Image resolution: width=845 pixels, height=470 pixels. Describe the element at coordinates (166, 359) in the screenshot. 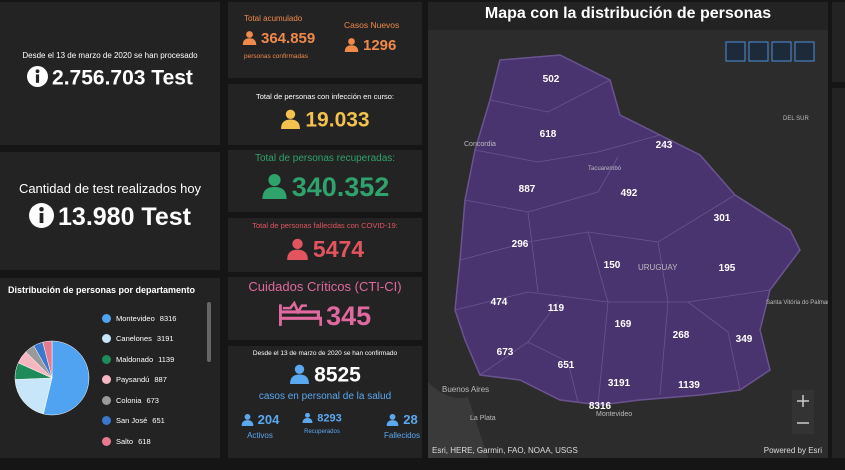

I see `legend-value: 1139` at that location.